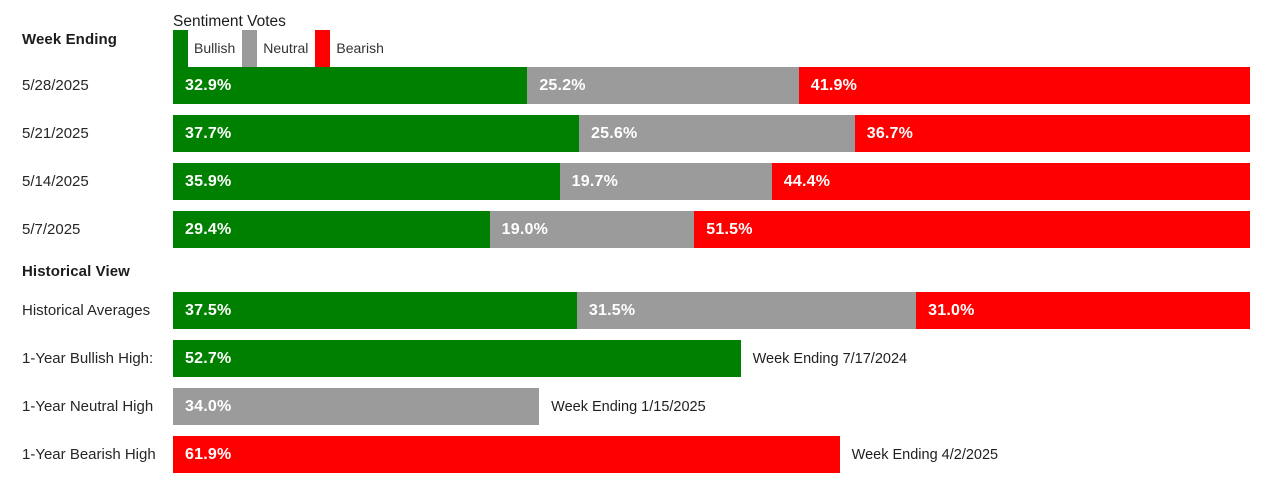 This screenshot has height=488, width=1270. What do you see at coordinates (366, 181) in the screenshot?
I see `bar-segment-bullish: 35.9%` at bounding box center [366, 181].